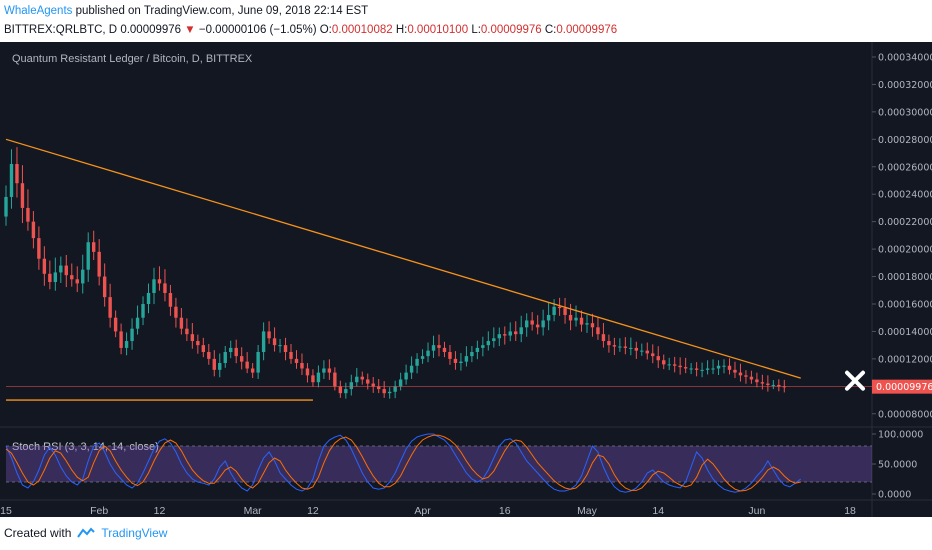 The height and width of the screenshot is (550, 932). Describe the element at coordinates (325, 30) in the screenshot. I see `open-label: O:` at that location.